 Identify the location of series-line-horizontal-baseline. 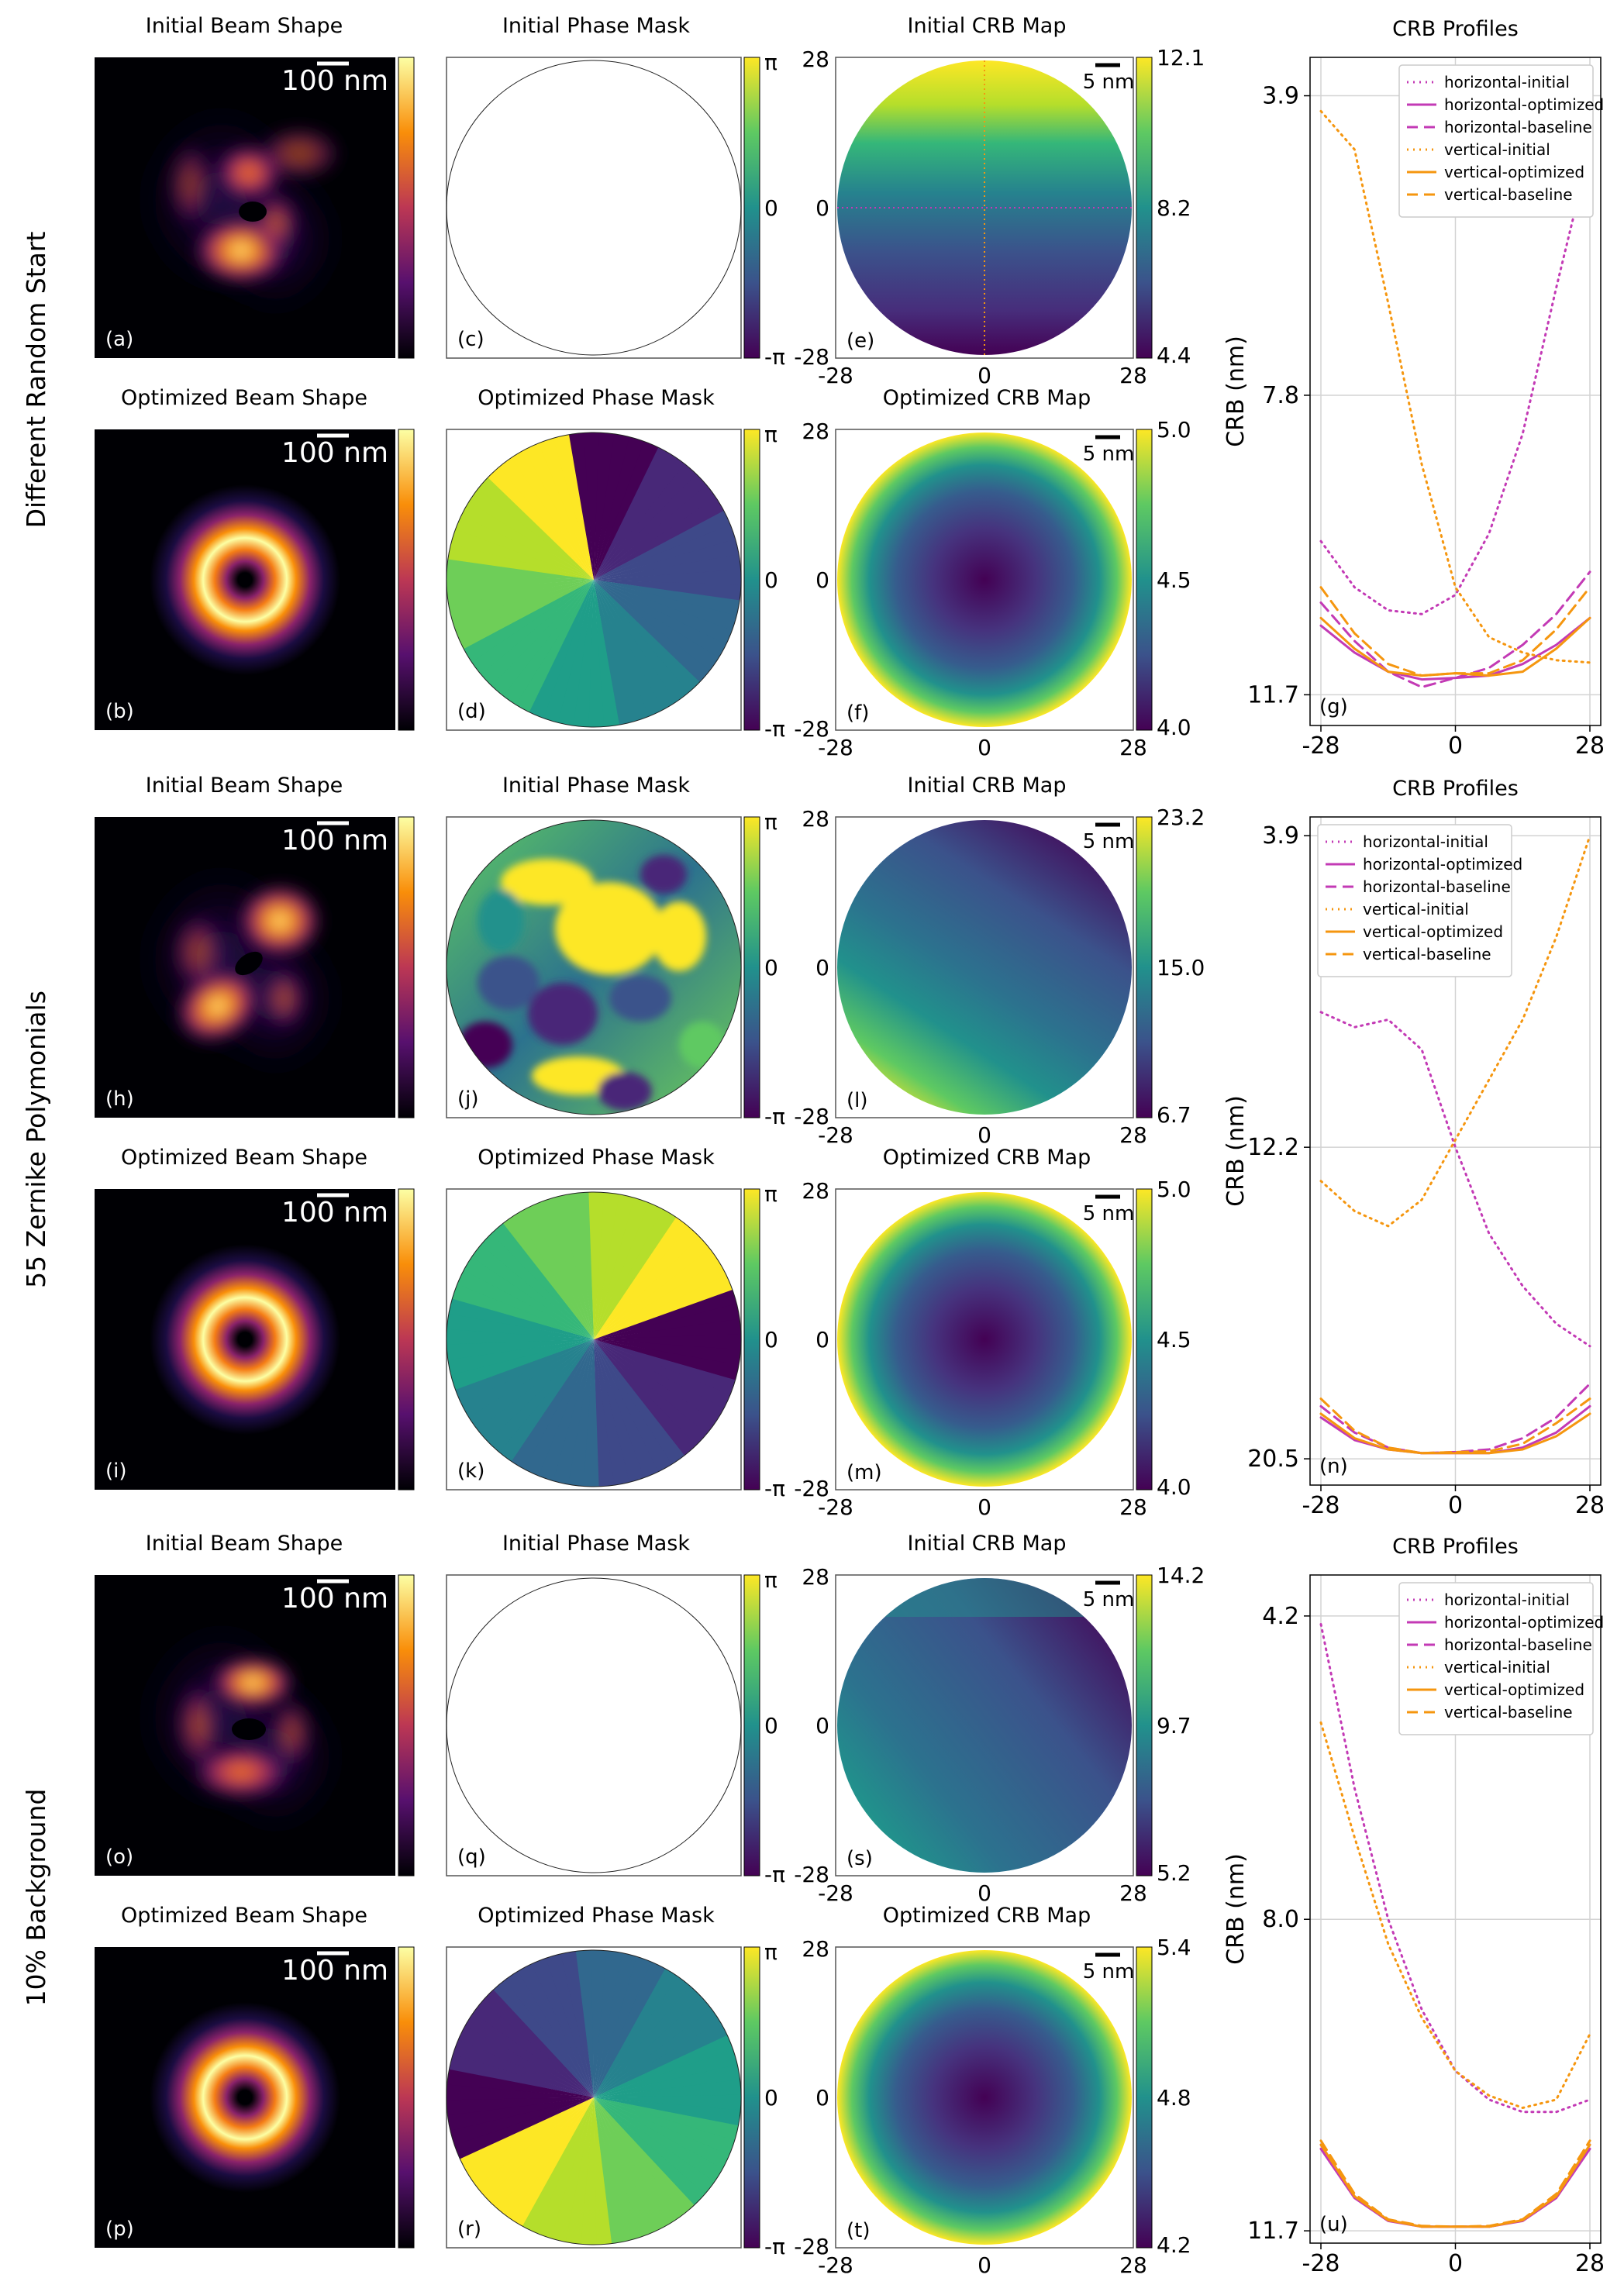
(1455, 629).